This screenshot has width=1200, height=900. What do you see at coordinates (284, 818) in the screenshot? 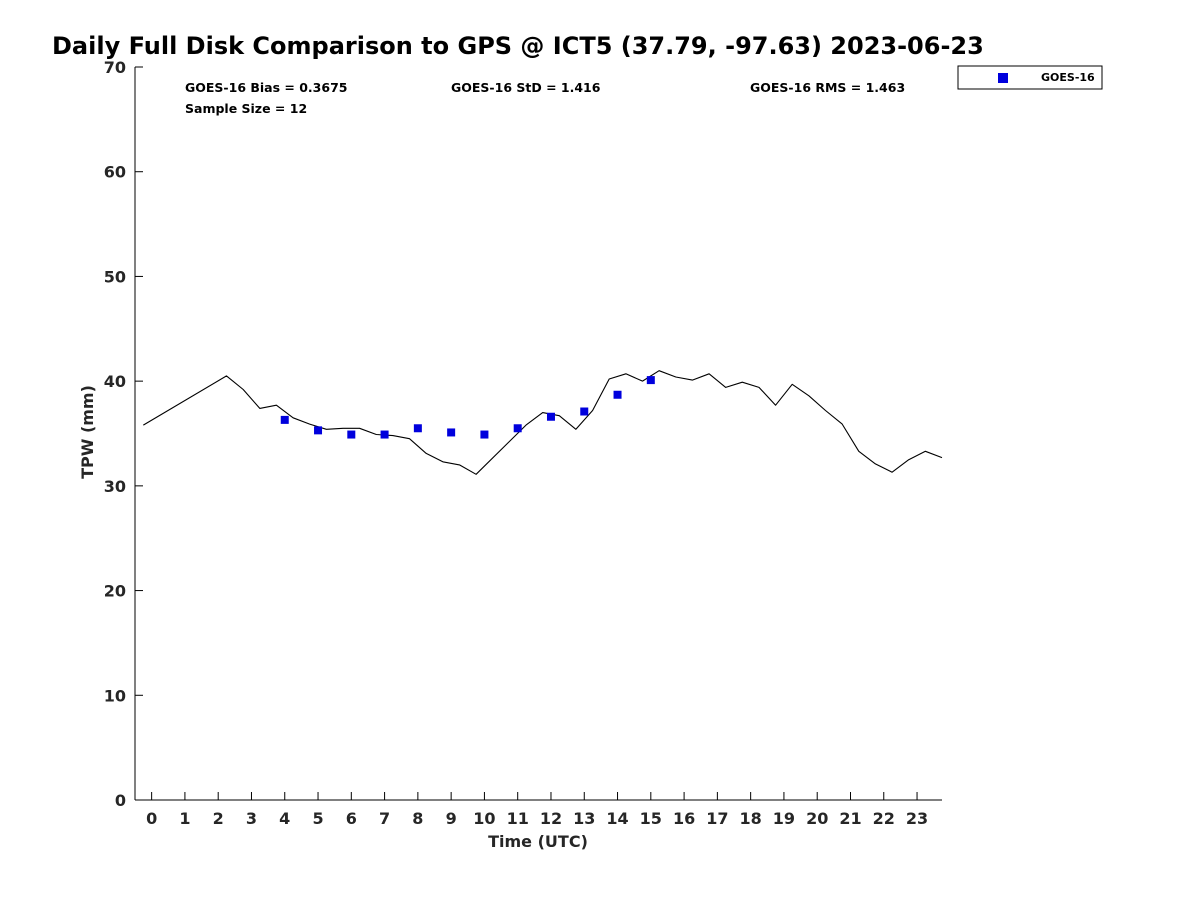
I see `x-tick-label: 4` at bounding box center [284, 818].